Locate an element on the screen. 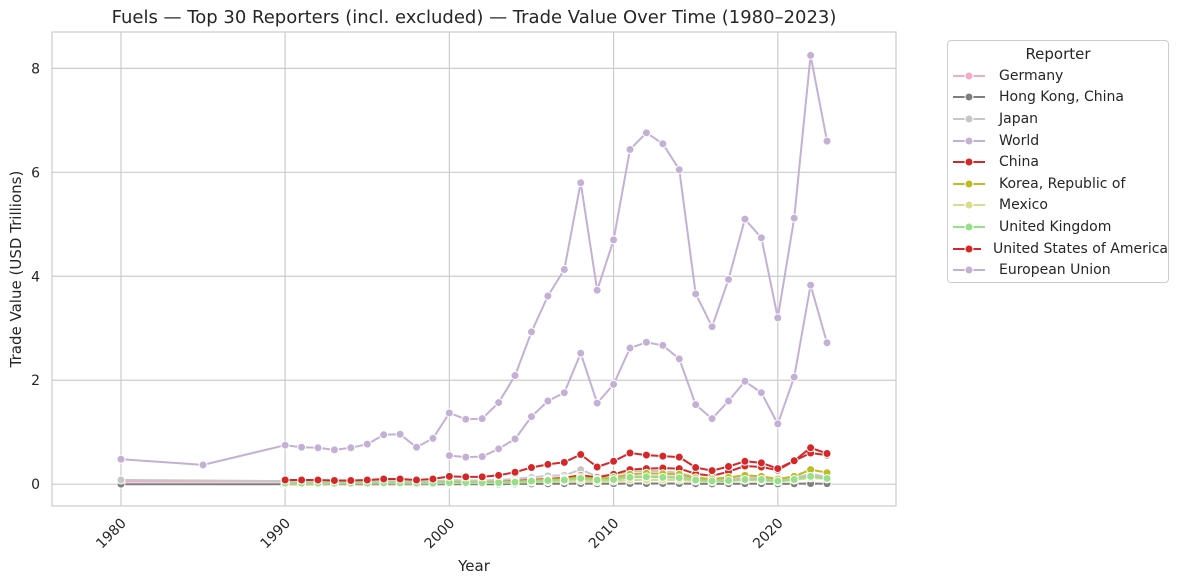 This screenshot has width=1179, height=584. legend-label: Hong Kong, China is located at coordinates (1062, 97).